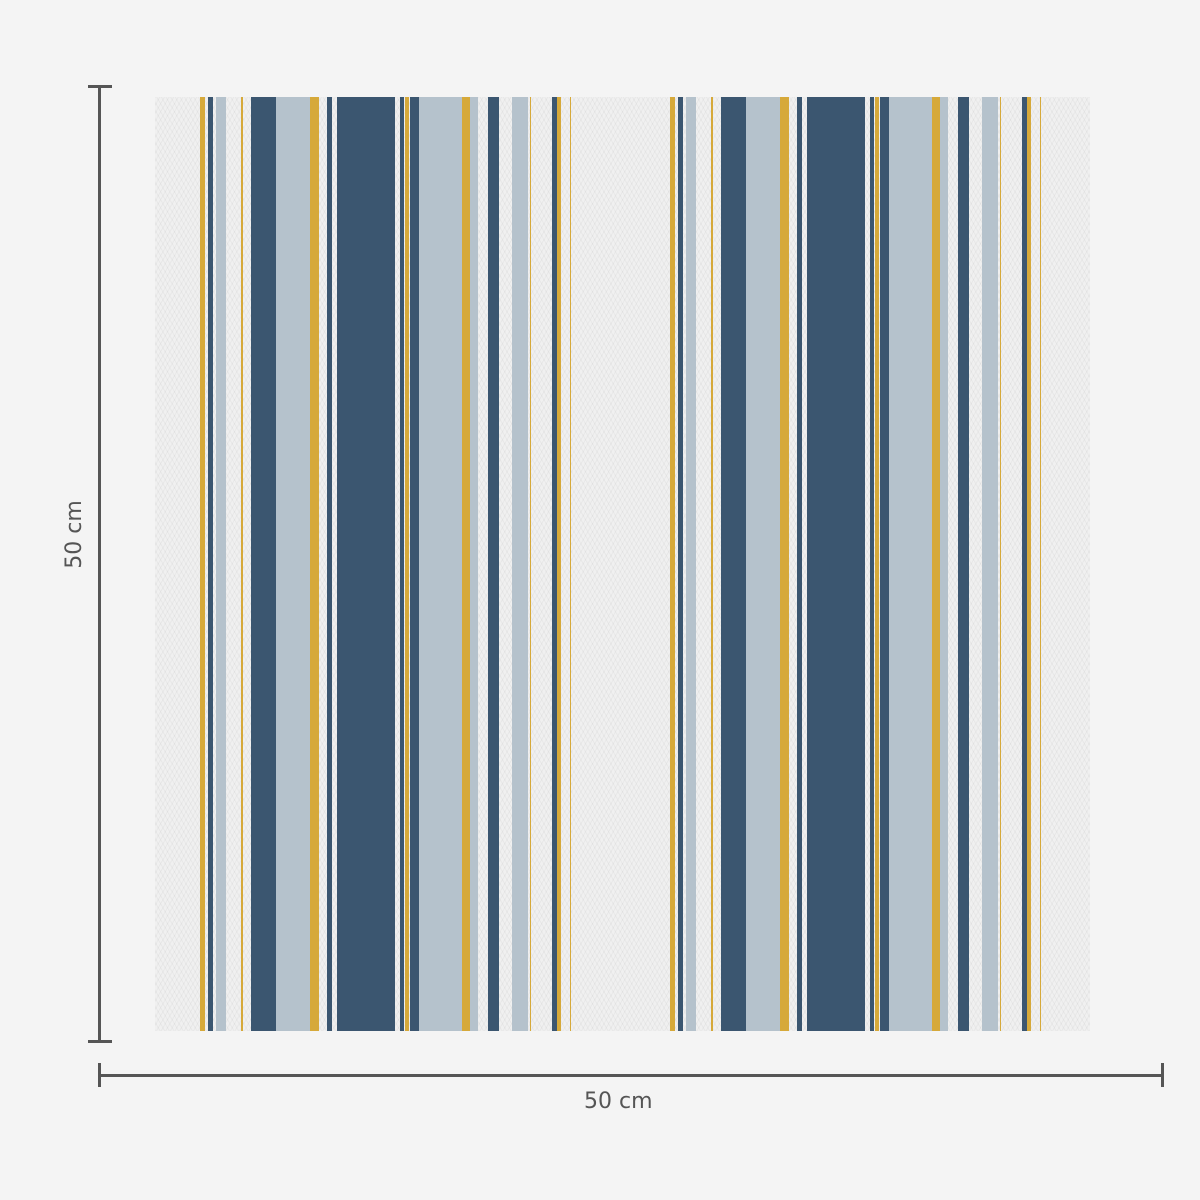  I want to click on width-dimension-cap-right, so click(1162, 1075).